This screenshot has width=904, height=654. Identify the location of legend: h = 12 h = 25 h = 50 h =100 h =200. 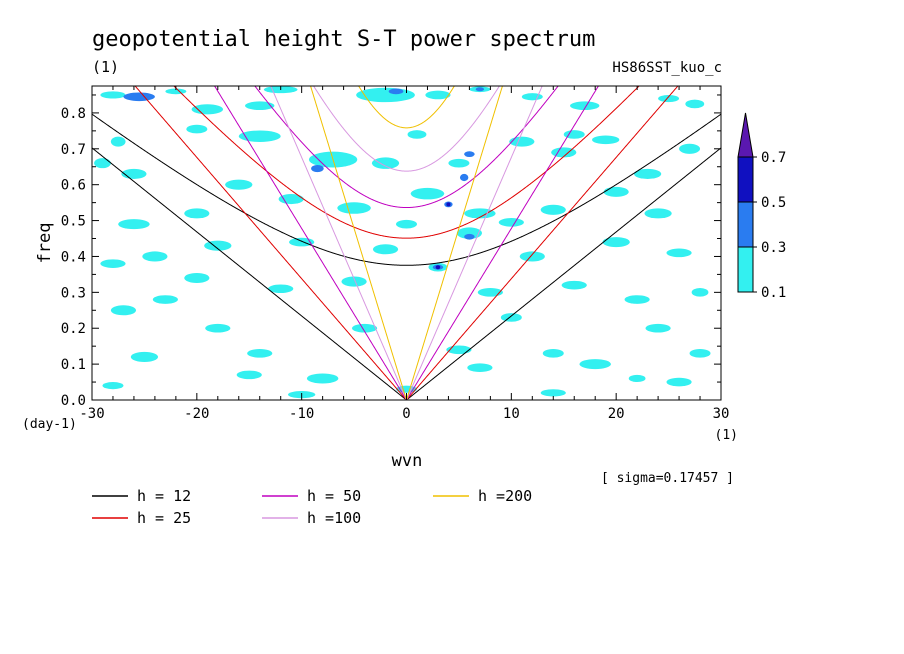
(312, 507).